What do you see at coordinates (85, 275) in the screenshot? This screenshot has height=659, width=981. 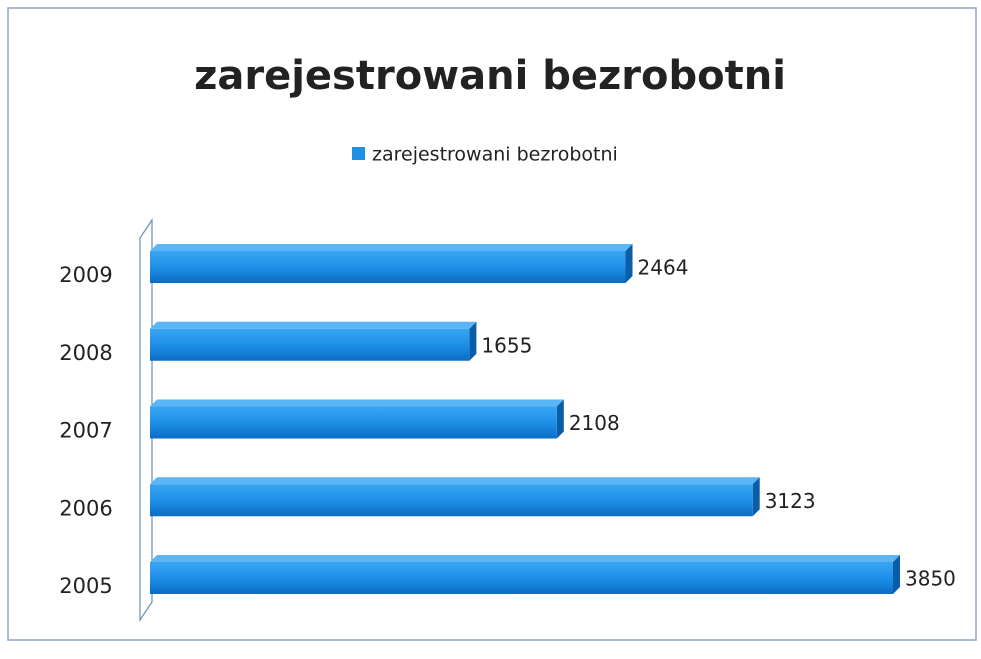 I see `y-tick-label: 2009` at bounding box center [85, 275].